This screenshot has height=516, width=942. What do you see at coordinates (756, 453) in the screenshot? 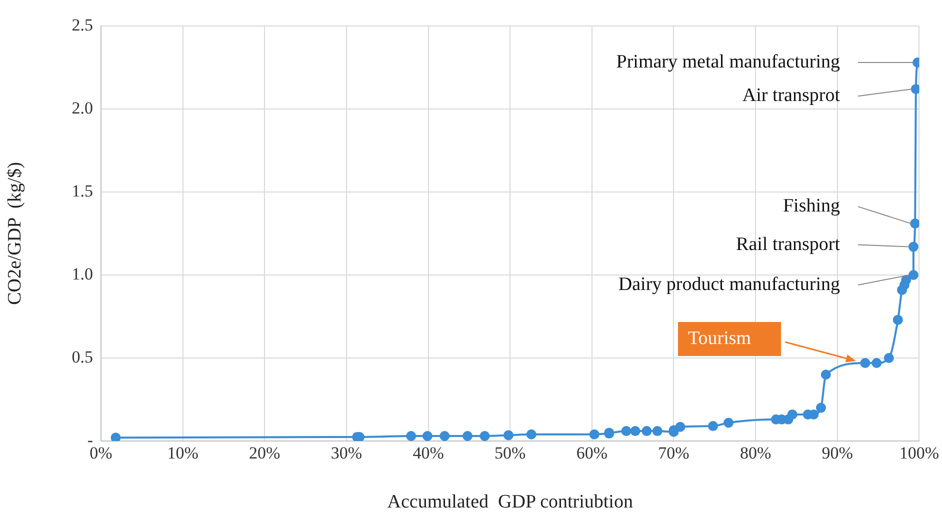
I see `x-tick-label: 80%` at bounding box center [756, 453].